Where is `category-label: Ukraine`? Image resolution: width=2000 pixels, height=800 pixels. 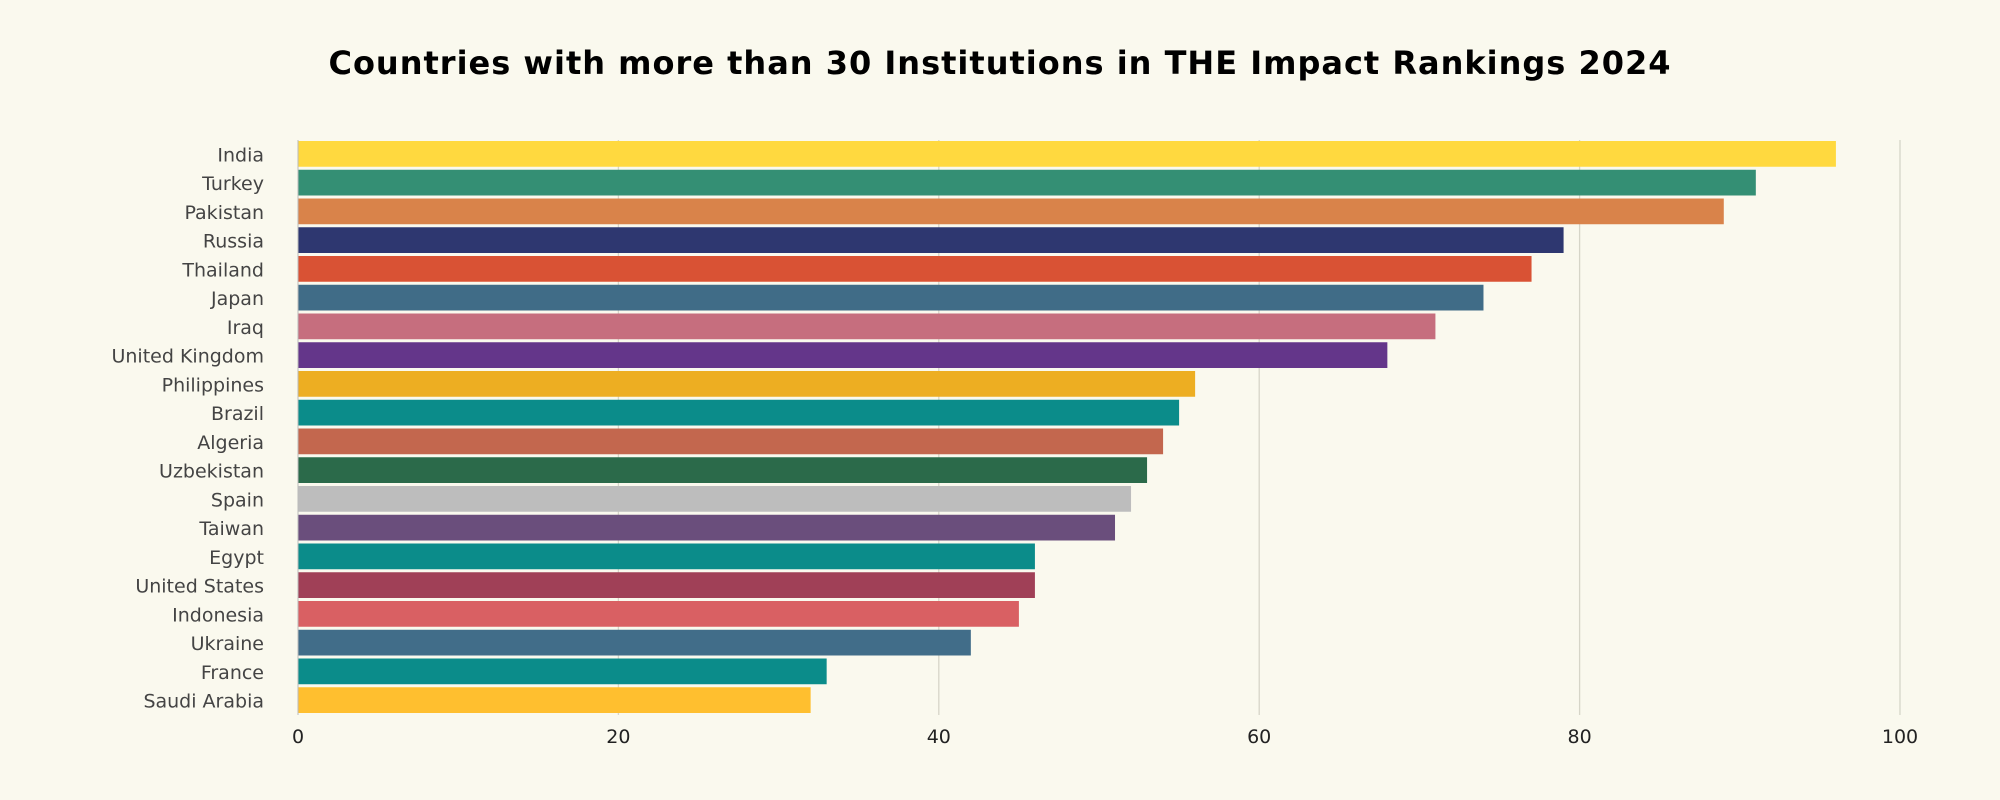
category-label: Ukraine is located at coordinates (227, 644).